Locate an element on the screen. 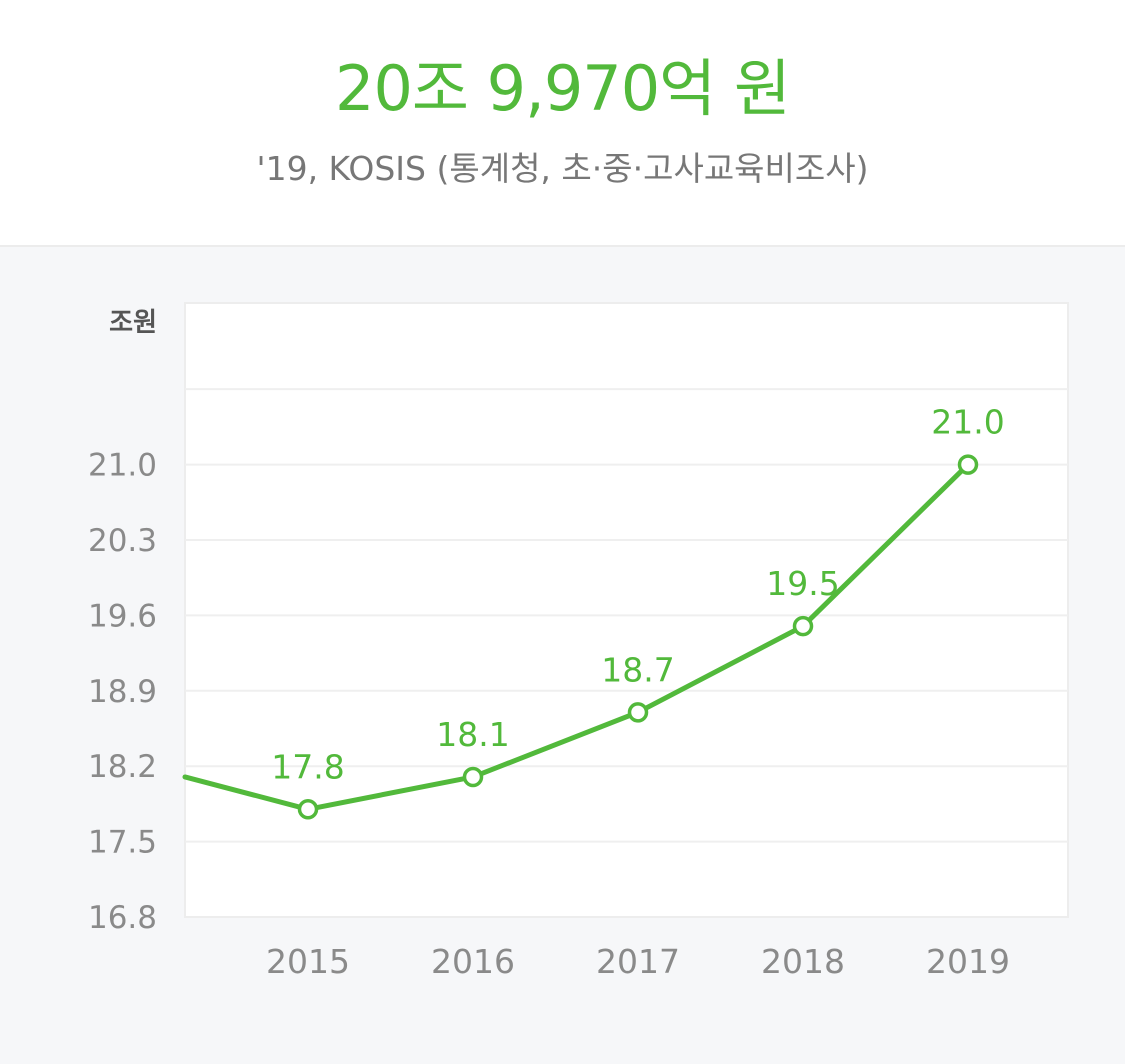 This screenshot has height=1064, width=1125. x-tick-label: 2019 is located at coordinates (968, 961).